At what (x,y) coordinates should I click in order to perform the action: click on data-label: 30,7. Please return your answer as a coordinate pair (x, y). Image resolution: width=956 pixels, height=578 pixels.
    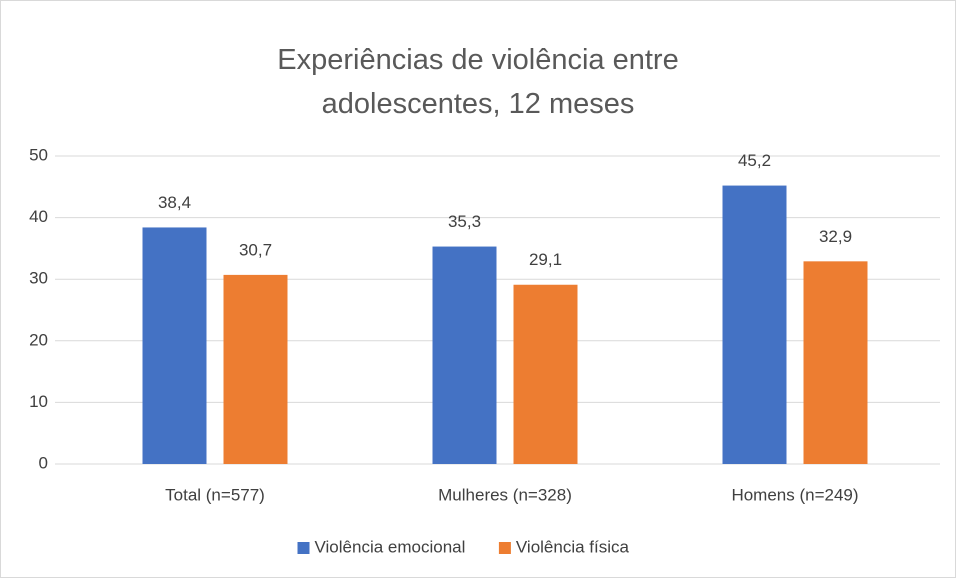
    Looking at the image, I should click on (255, 249).